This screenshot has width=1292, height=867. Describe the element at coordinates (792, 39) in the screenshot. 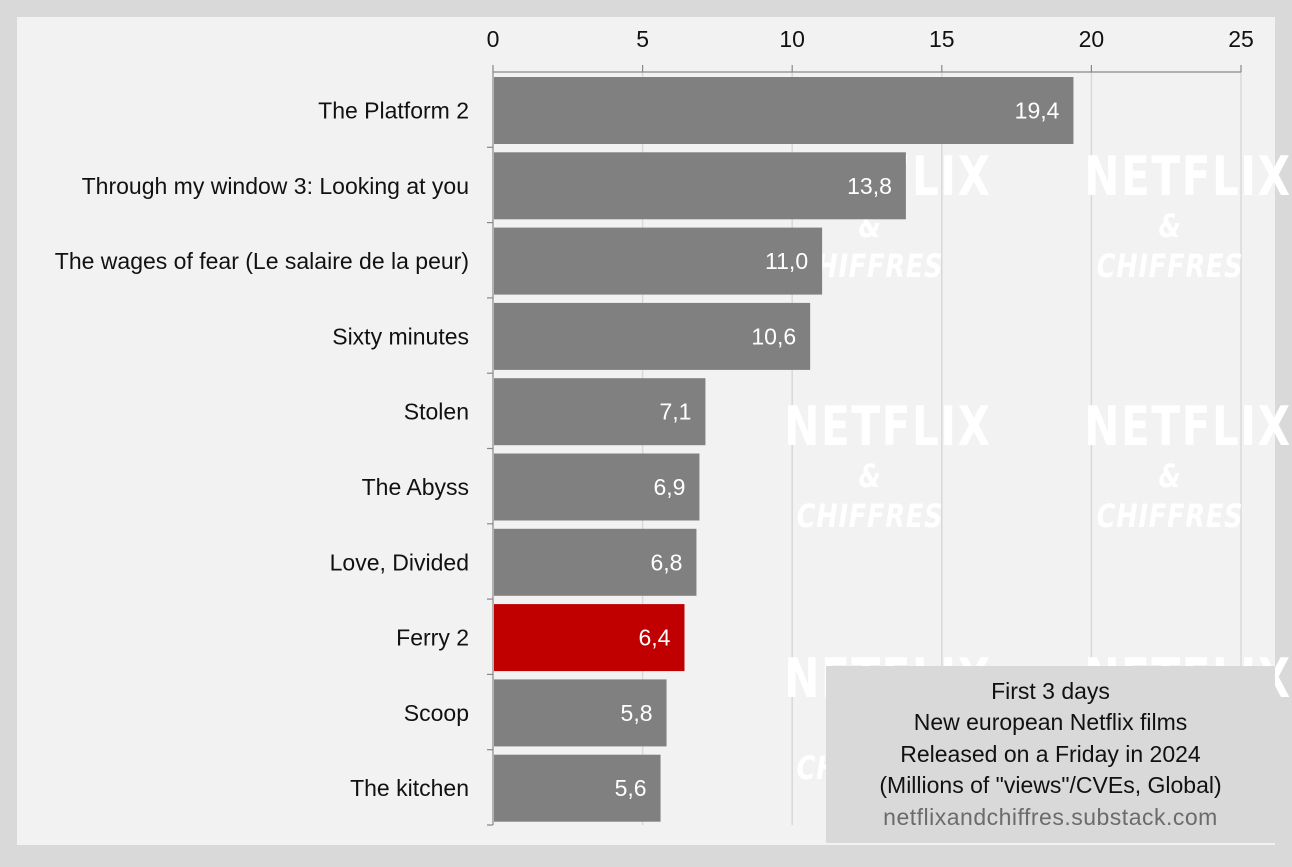

I see `x-tick-label: 10` at that location.